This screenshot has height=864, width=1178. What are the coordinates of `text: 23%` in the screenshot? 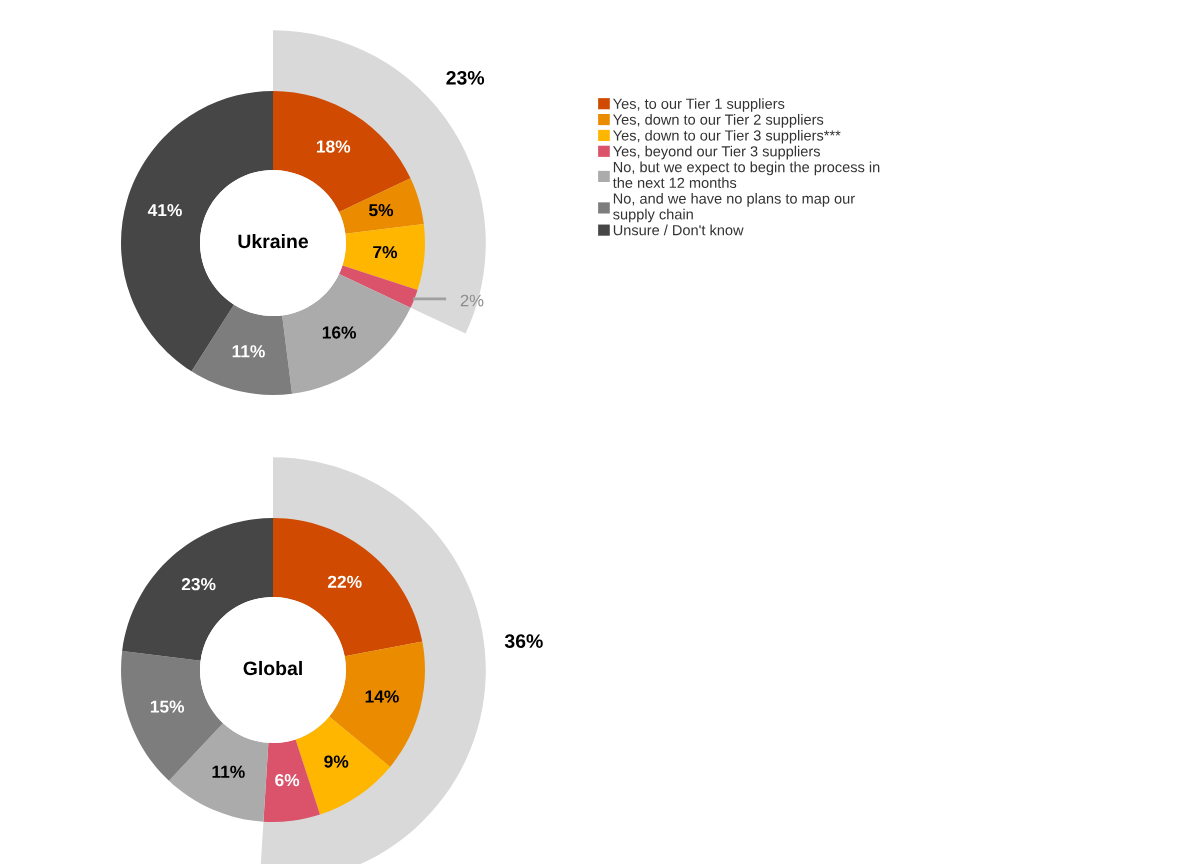 It's located at (465, 77).